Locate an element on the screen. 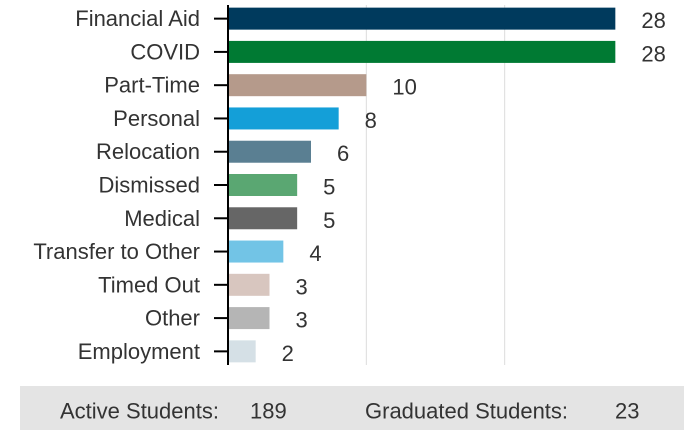  y-tick-label: Dismissed is located at coordinates (149, 185).